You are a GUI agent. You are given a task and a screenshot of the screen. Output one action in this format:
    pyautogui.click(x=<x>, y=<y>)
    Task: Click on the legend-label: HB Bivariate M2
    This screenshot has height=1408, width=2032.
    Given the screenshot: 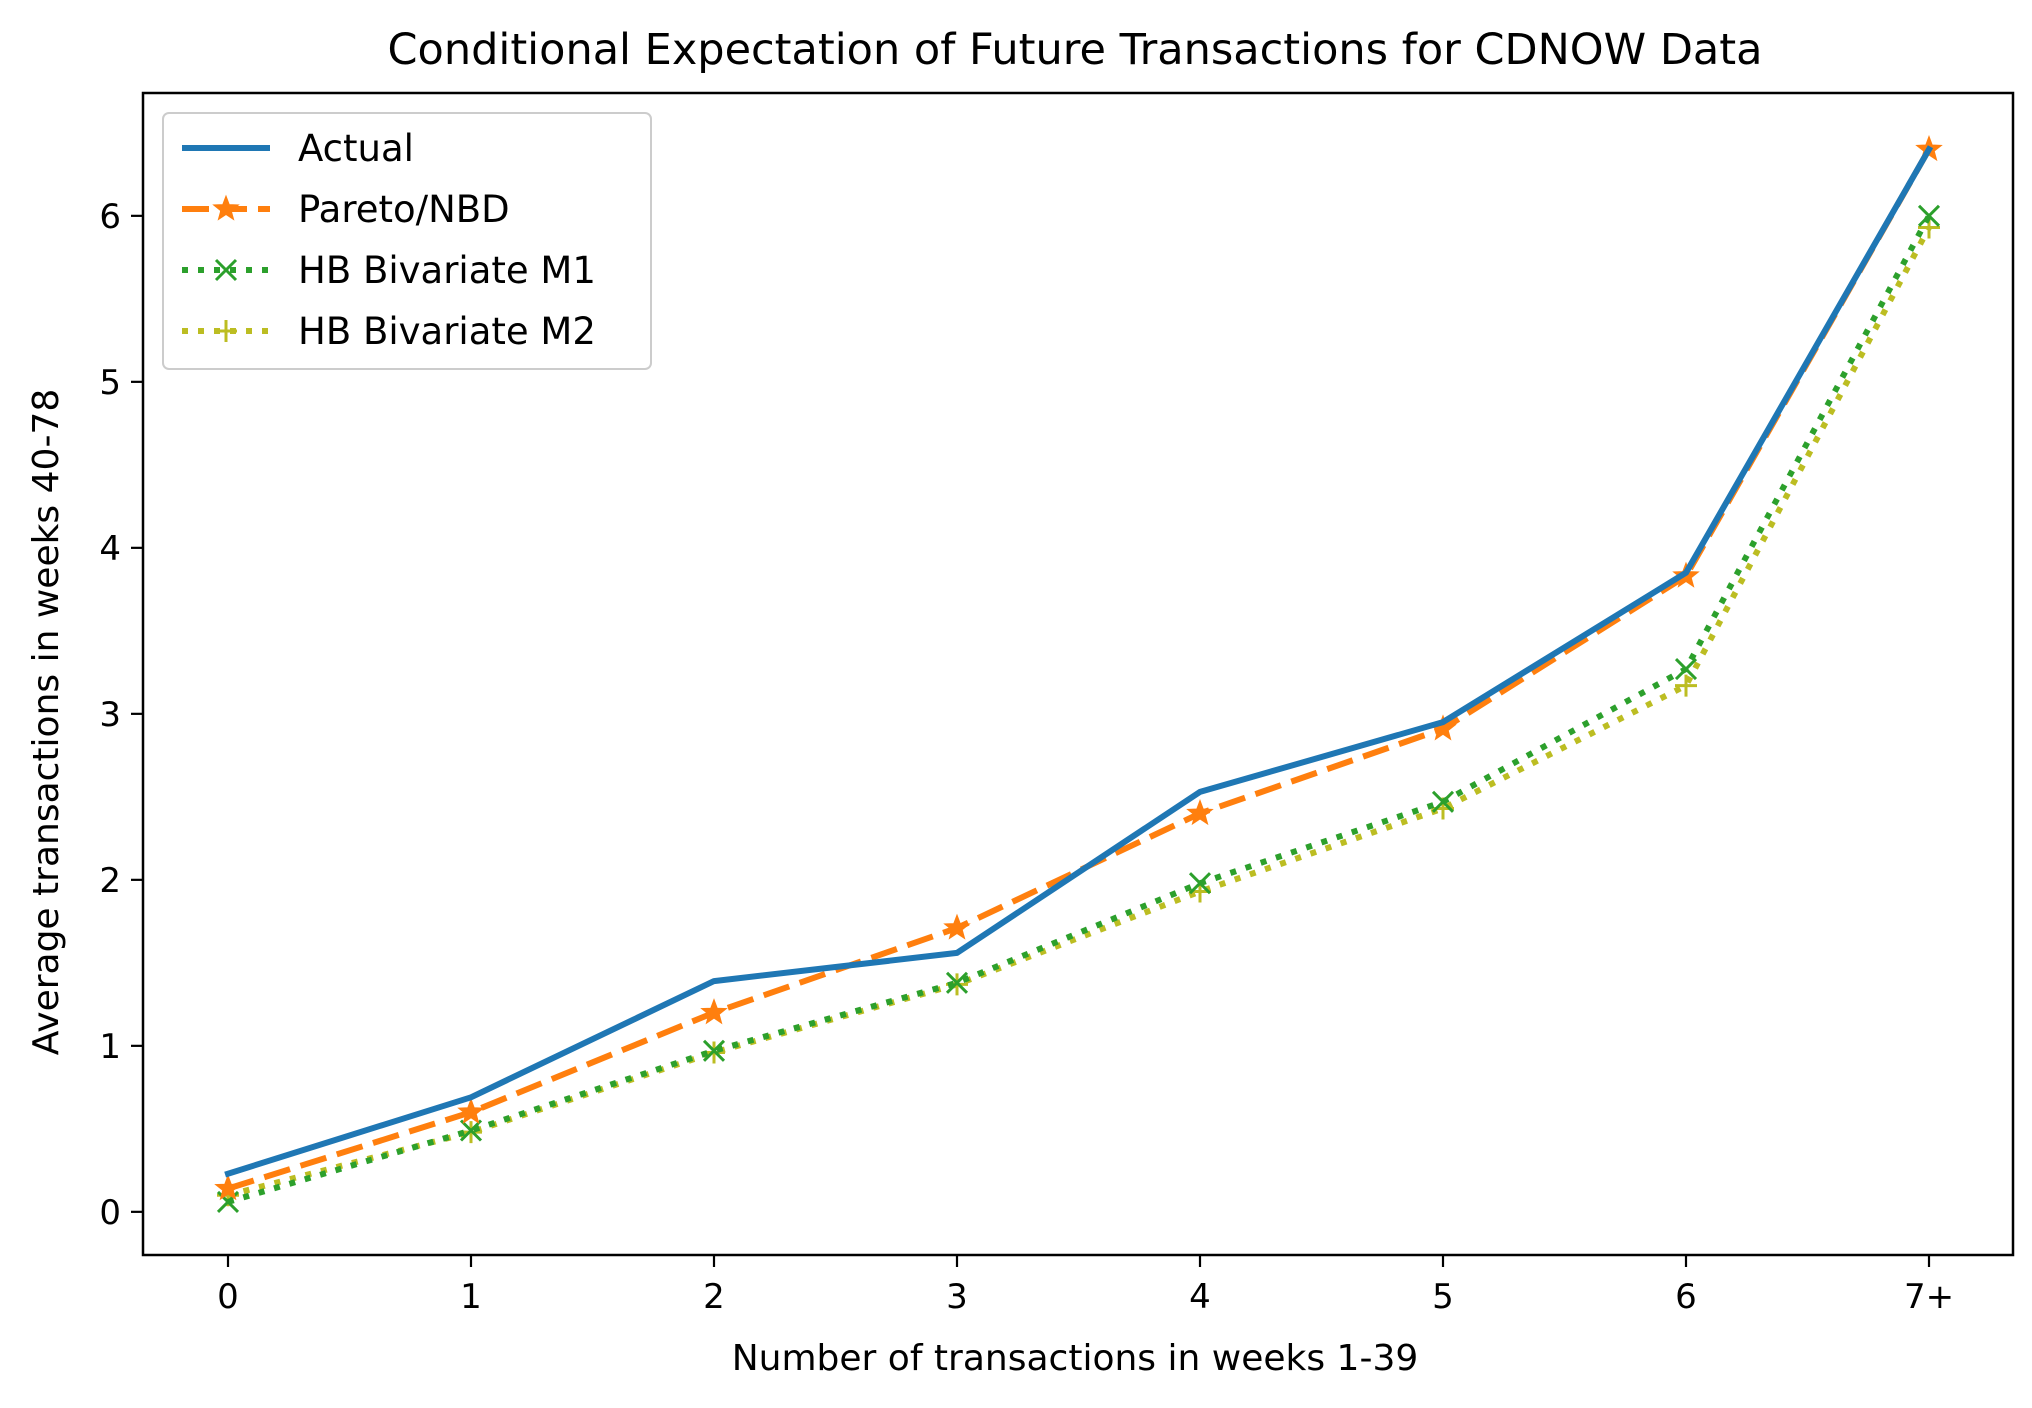 What is the action you would take?
    pyautogui.click(x=447, y=331)
    